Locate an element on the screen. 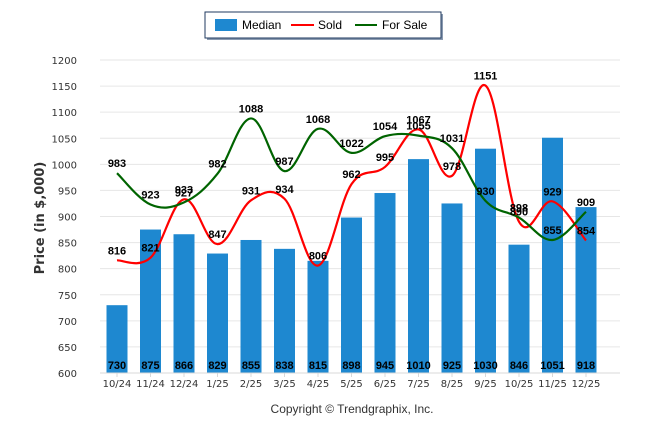 This screenshot has height=434, width=646. data-label-median: 1051 is located at coordinates (552, 366).